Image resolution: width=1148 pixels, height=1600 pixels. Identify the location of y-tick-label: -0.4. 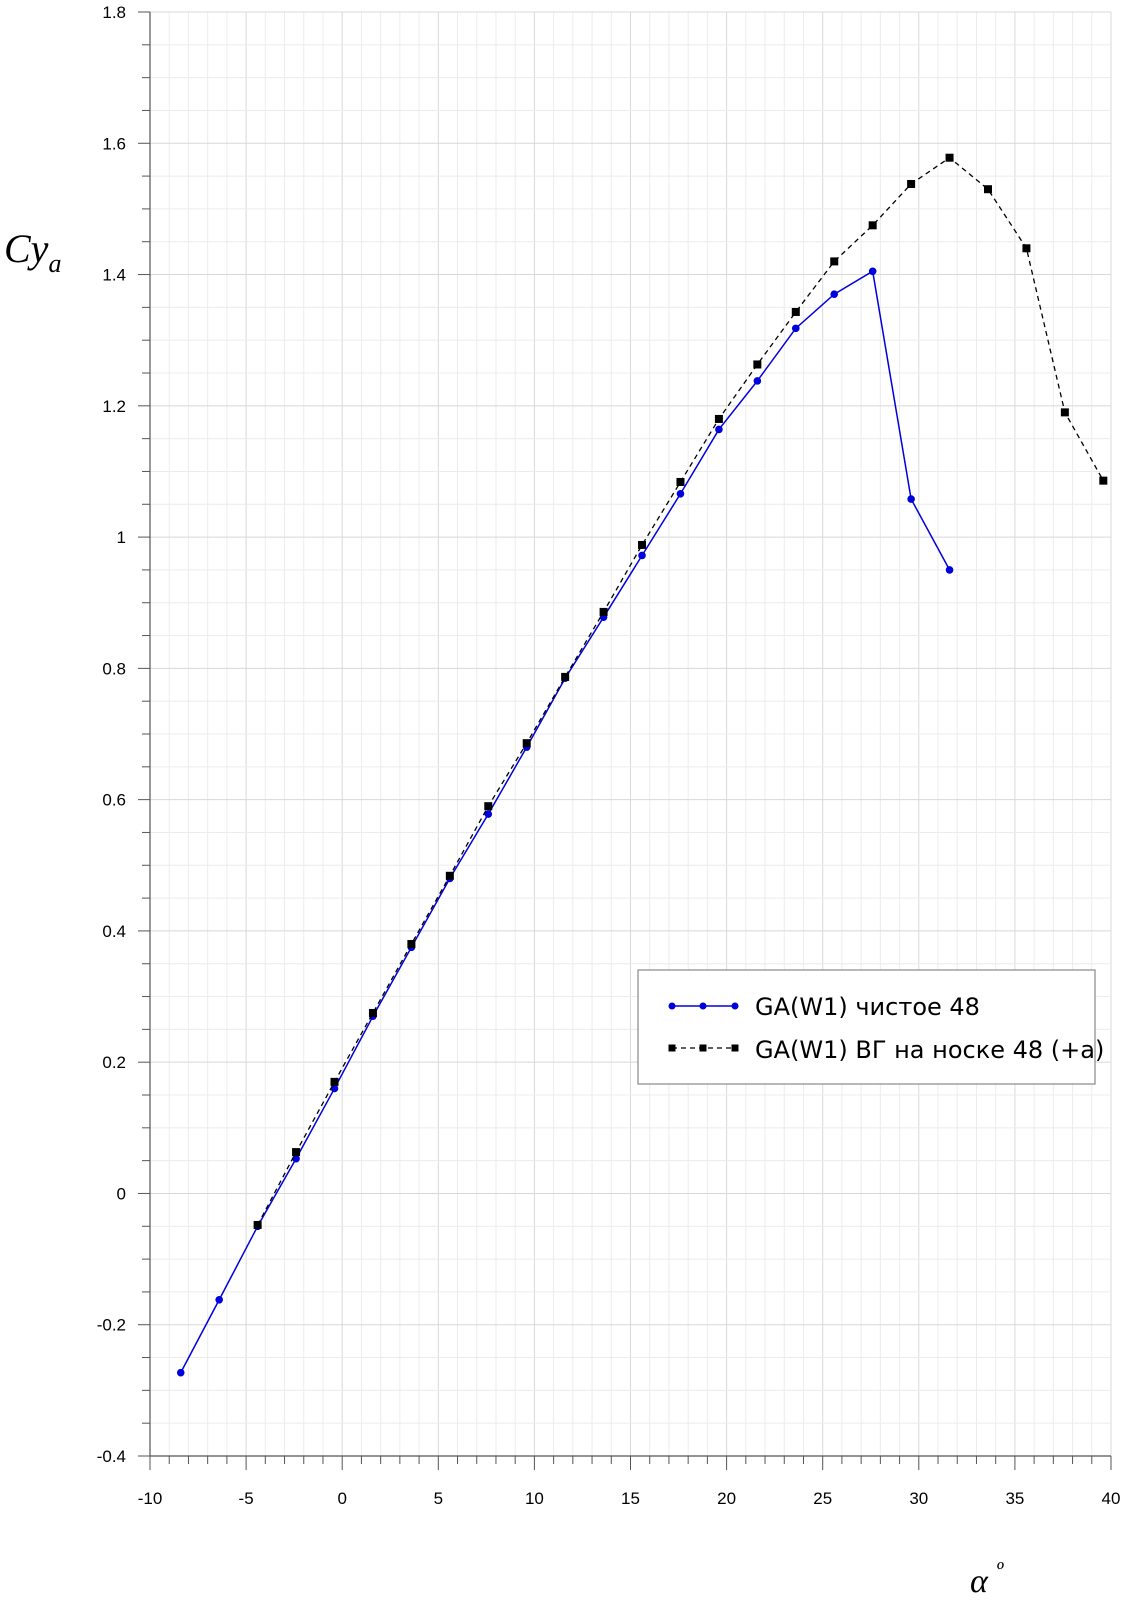
(111, 1456).